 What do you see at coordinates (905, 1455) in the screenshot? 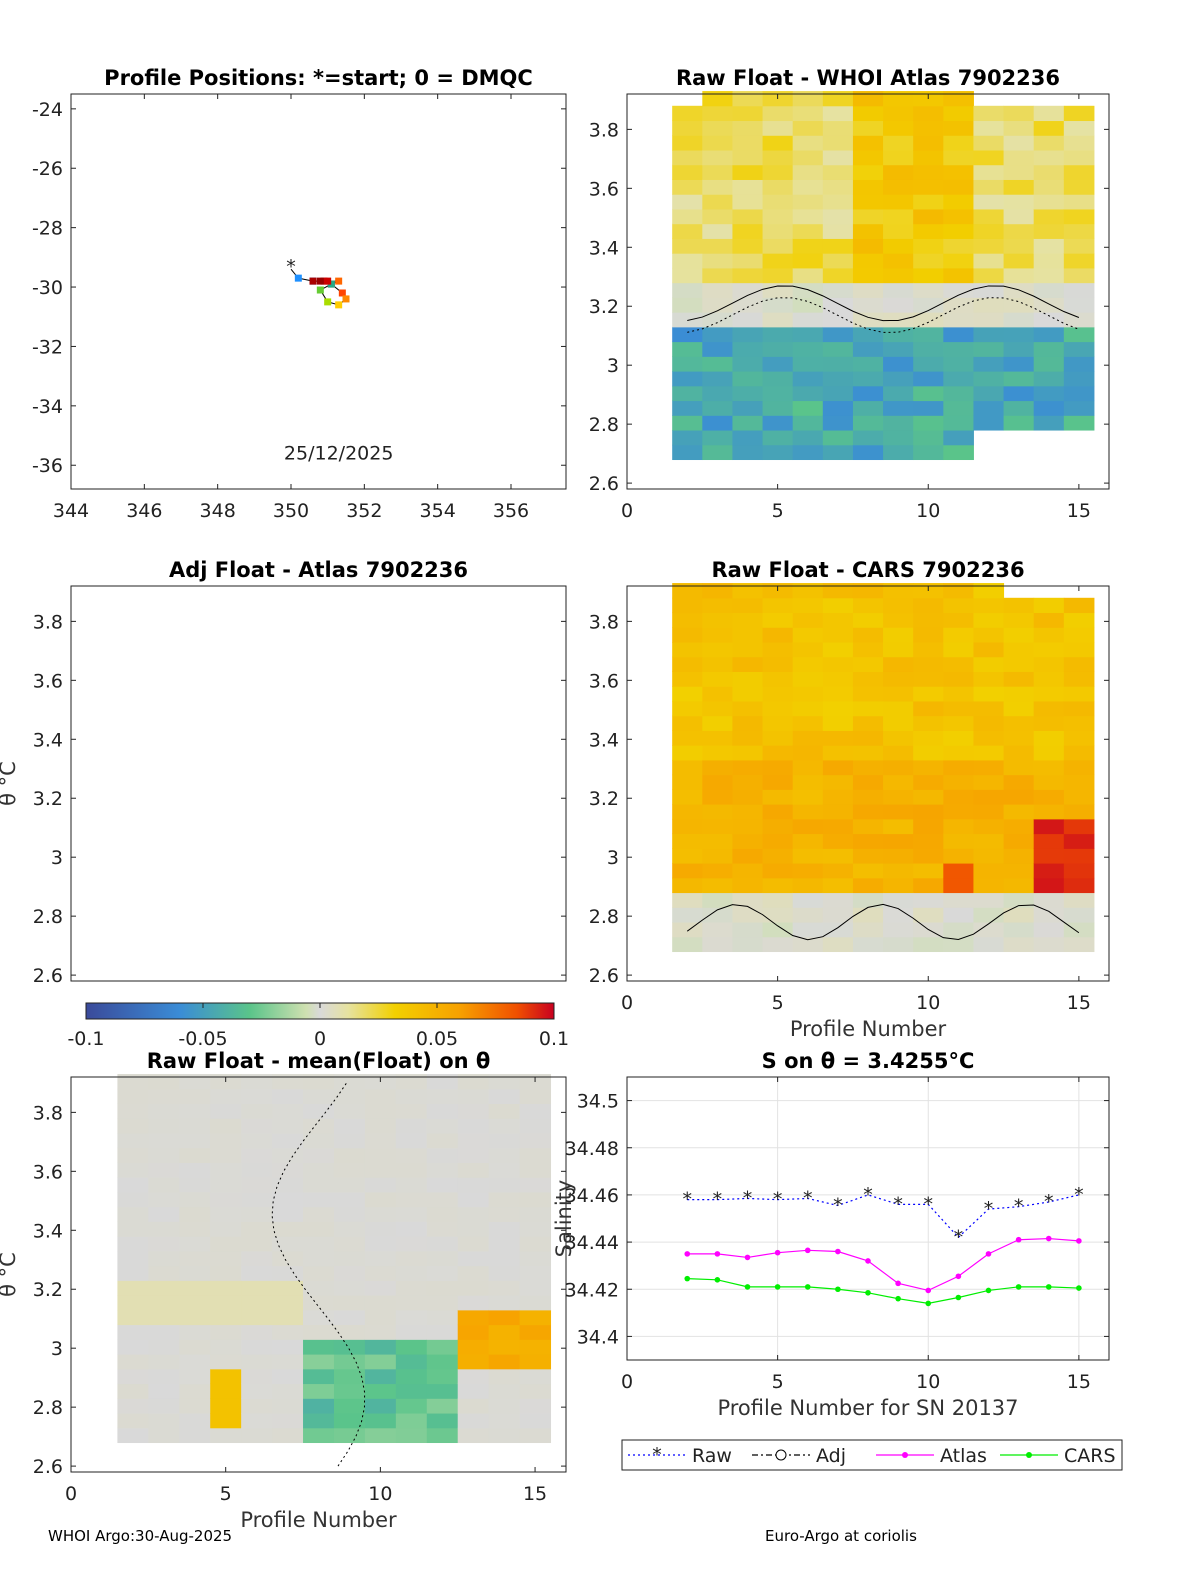
I see `legend-atlas-marker` at bounding box center [905, 1455].